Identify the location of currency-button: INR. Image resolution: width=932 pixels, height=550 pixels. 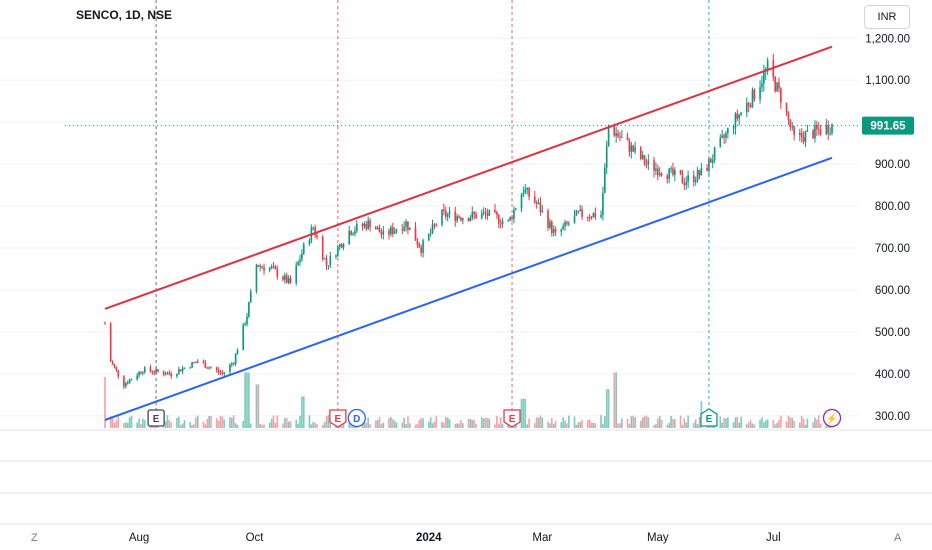
(887, 17).